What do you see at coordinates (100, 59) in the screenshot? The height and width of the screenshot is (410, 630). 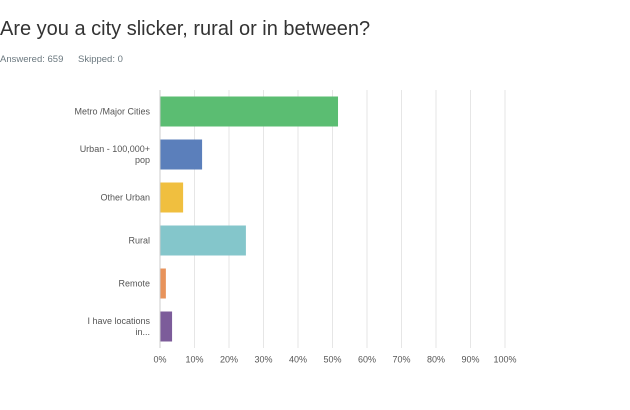 I see `skipped: Skipped: 0` at bounding box center [100, 59].